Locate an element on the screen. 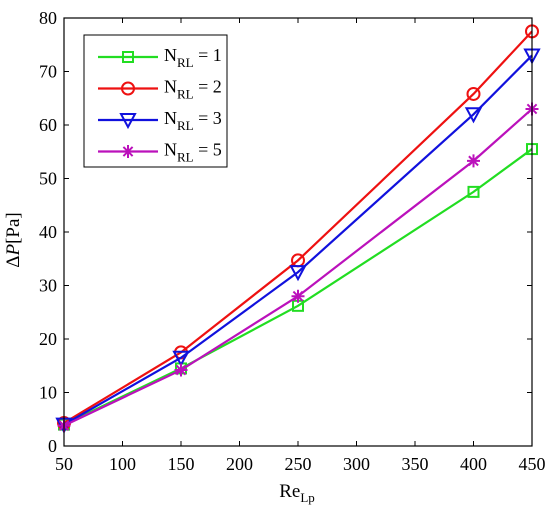 The width and height of the screenshot is (550, 518). y-axis-label: ΔP[Pa] is located at coordinates (13, 239).